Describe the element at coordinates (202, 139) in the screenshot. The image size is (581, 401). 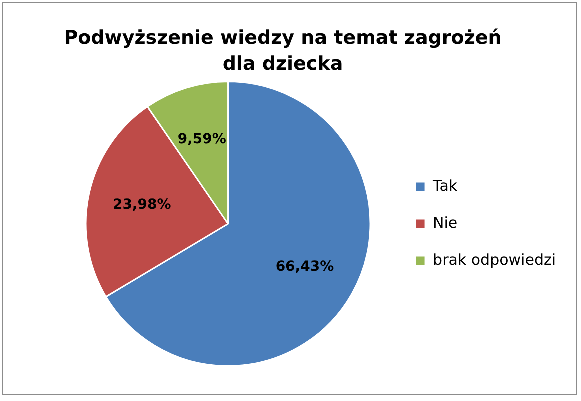
I see `data-label: 9,59%` at that location.